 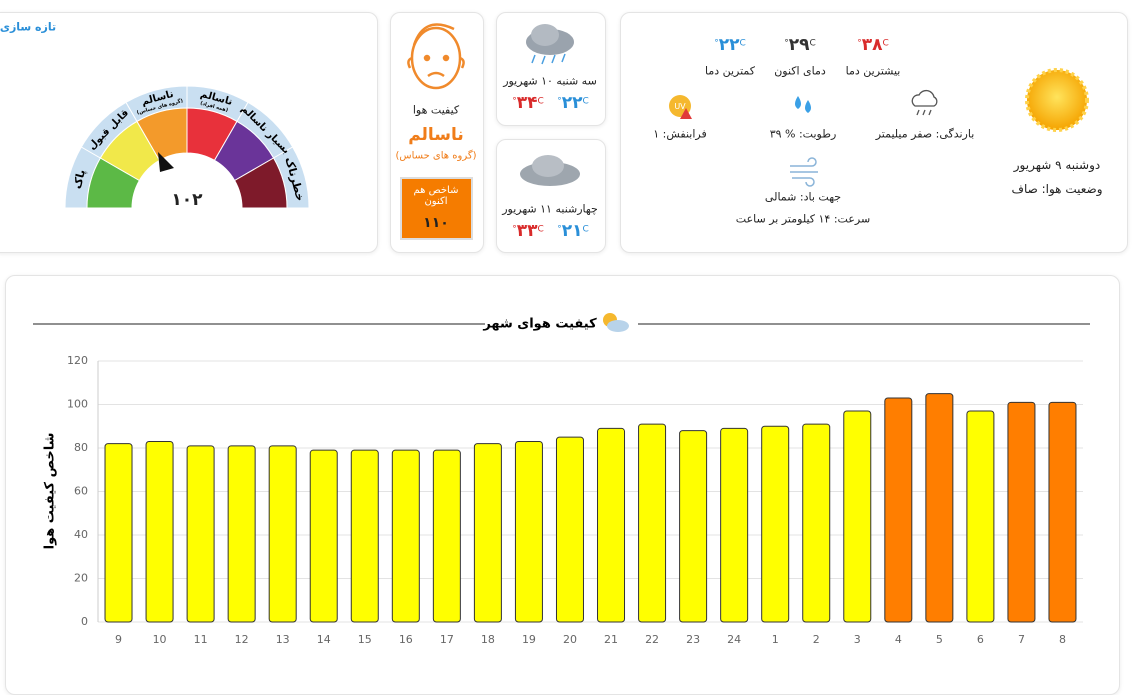 What do you see at coordinates (857, 639) in the screenshot?
I see `x-tick-label: 3` at bounding box center [857, 639].